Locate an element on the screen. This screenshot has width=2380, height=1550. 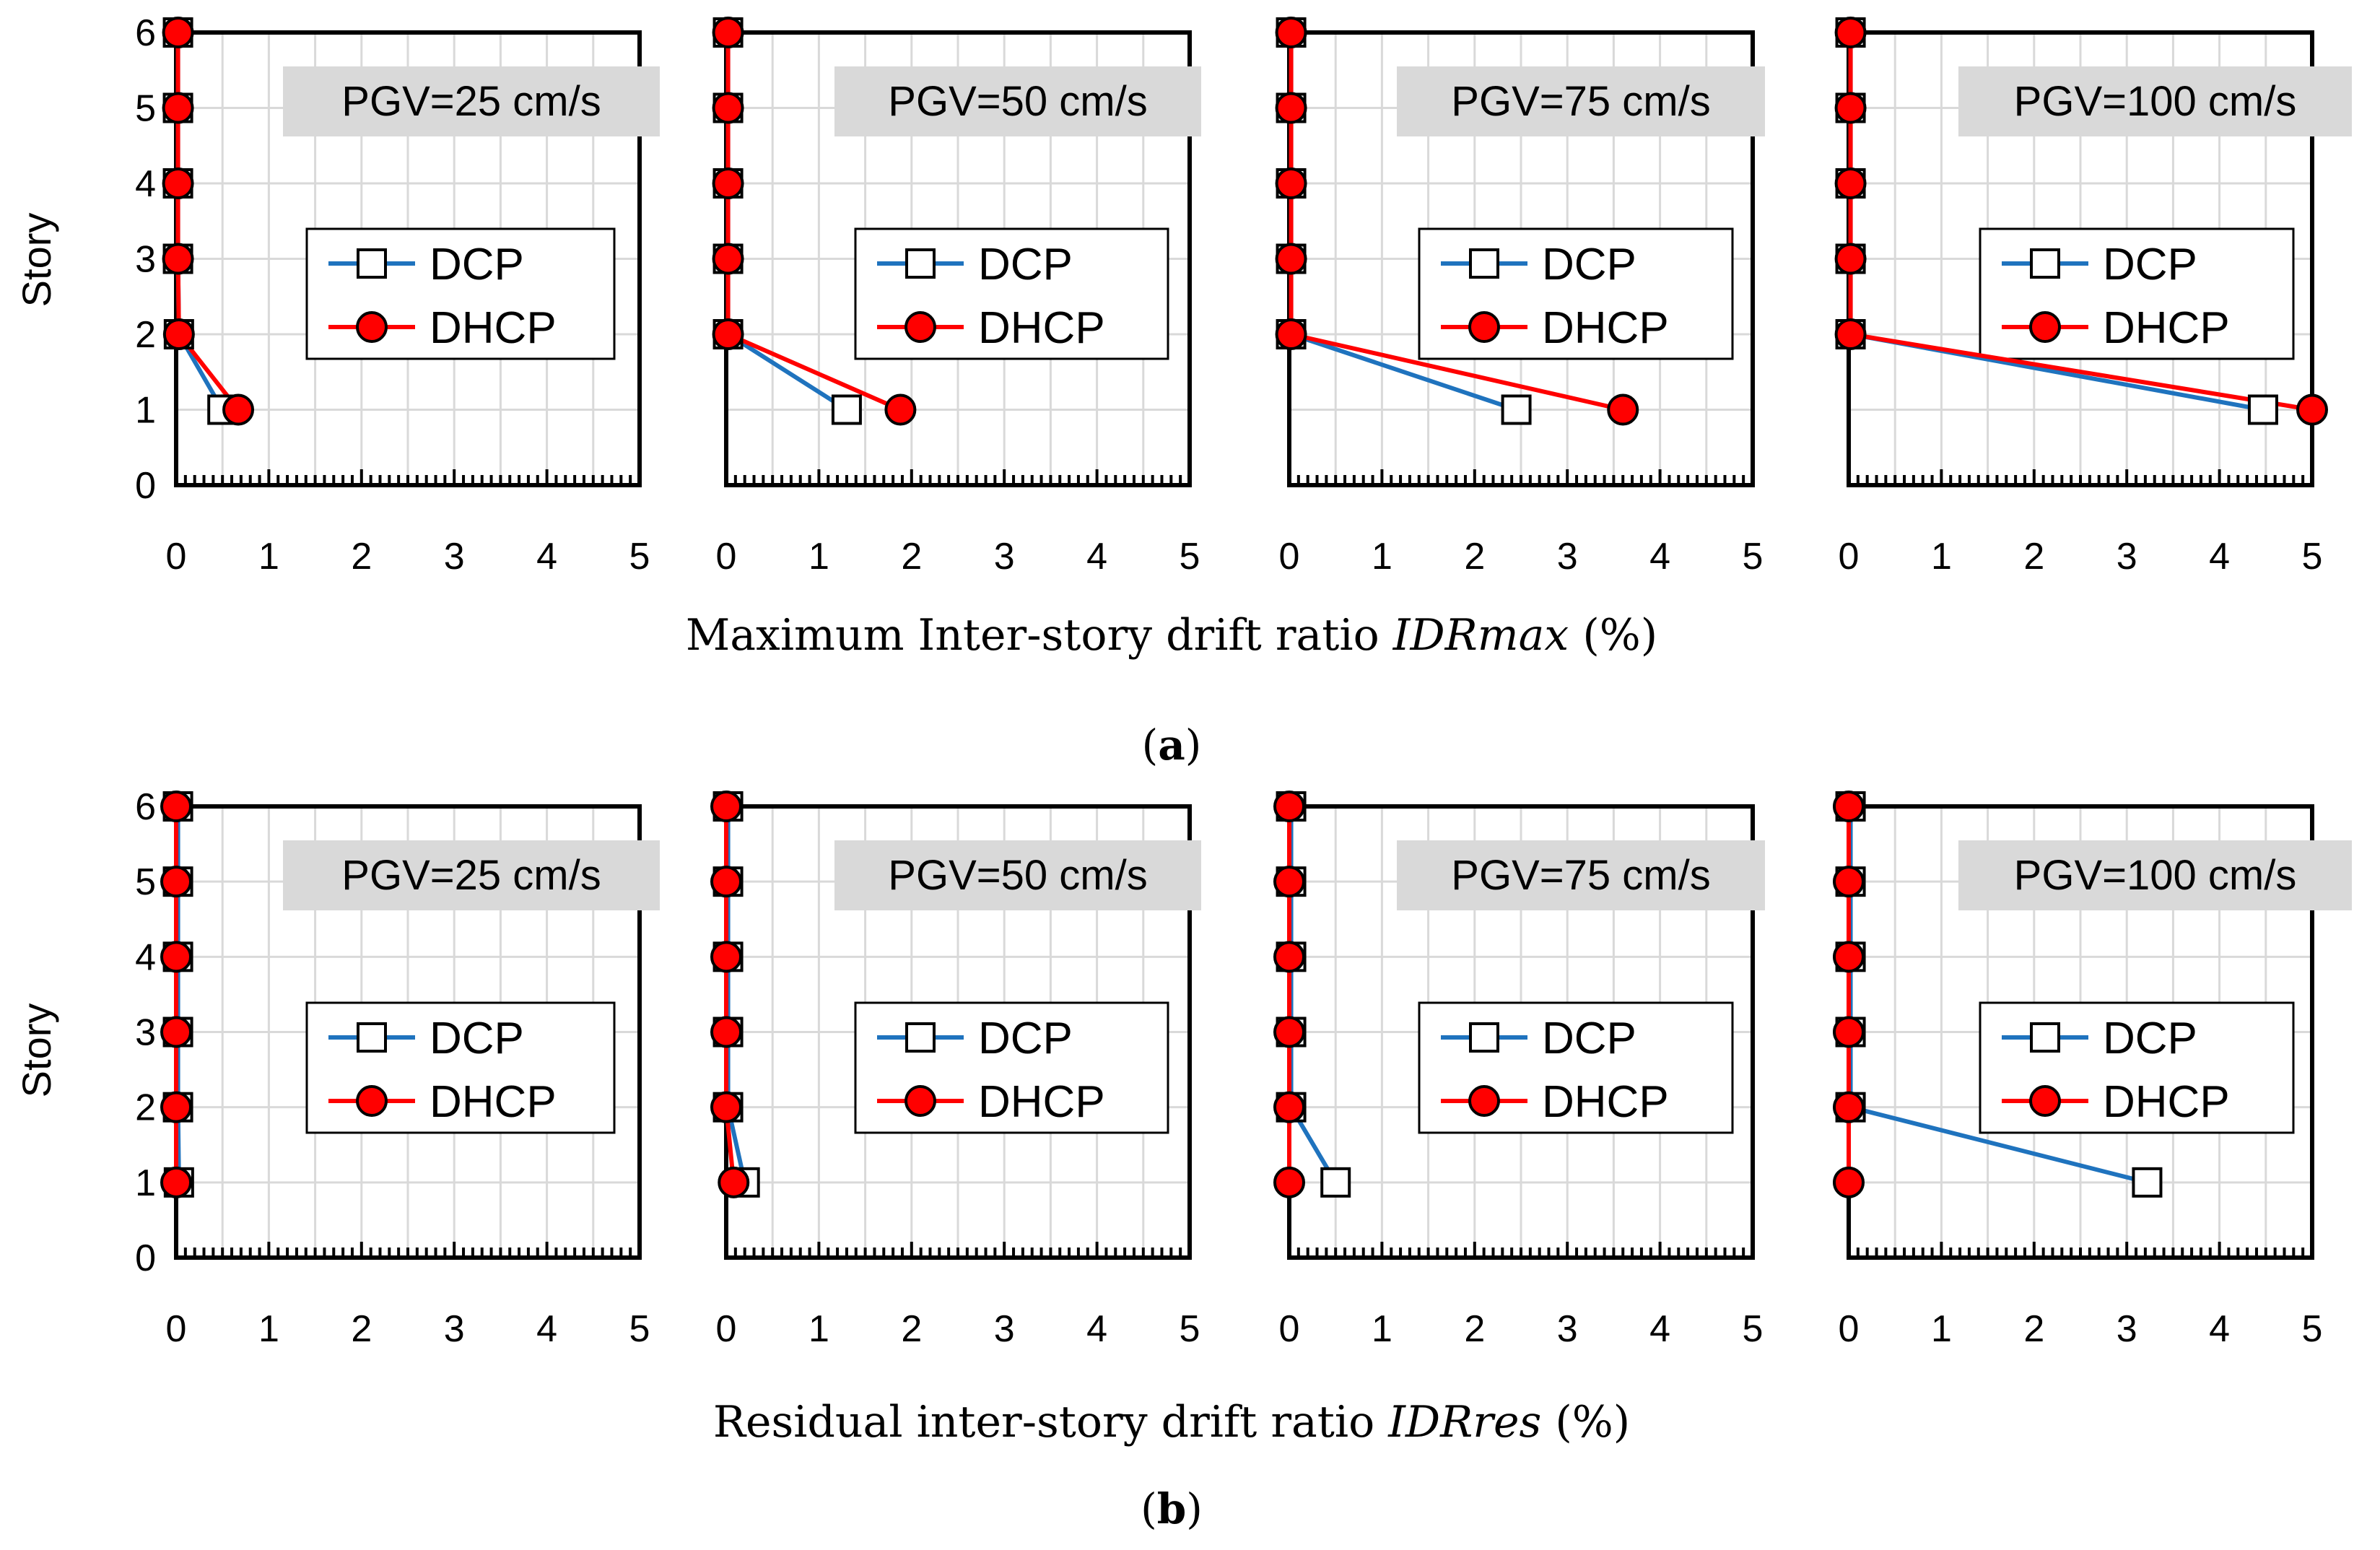
chart-title: PGV=50 cm/s is located at coordinates (1017, 101).